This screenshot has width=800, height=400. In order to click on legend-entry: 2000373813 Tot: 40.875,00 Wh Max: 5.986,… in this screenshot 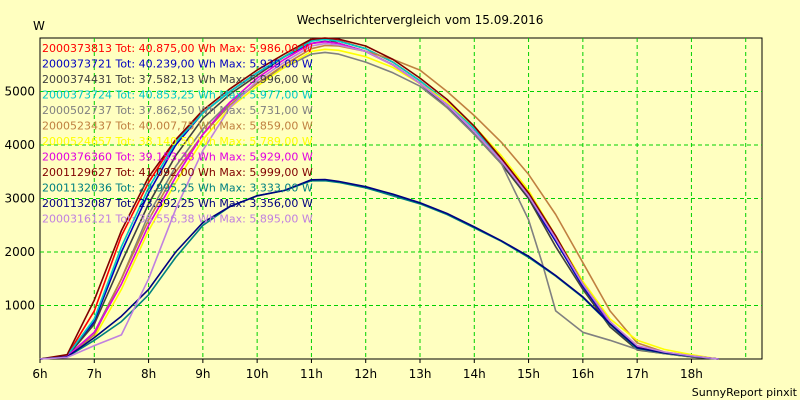, I will do `click(177, 48)`.